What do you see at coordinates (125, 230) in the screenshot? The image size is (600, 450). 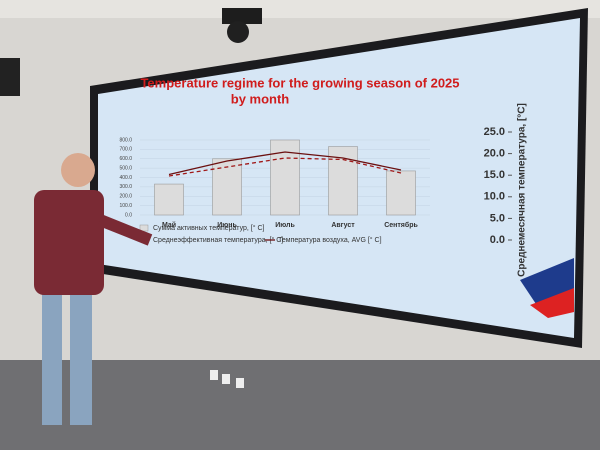 I see `arm` at bounding box center [125, 230].